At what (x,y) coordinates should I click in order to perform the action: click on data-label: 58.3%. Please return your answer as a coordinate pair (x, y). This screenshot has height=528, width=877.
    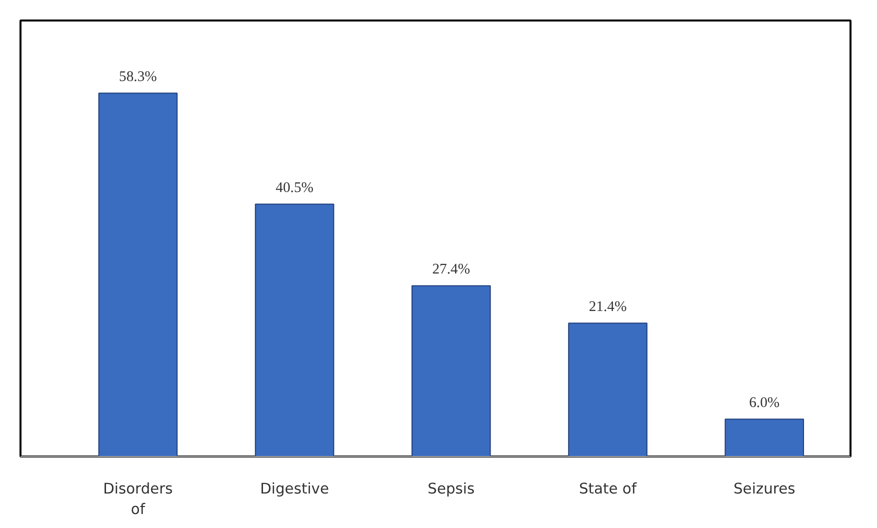
    Looking at the image, I should click on (138, 77).